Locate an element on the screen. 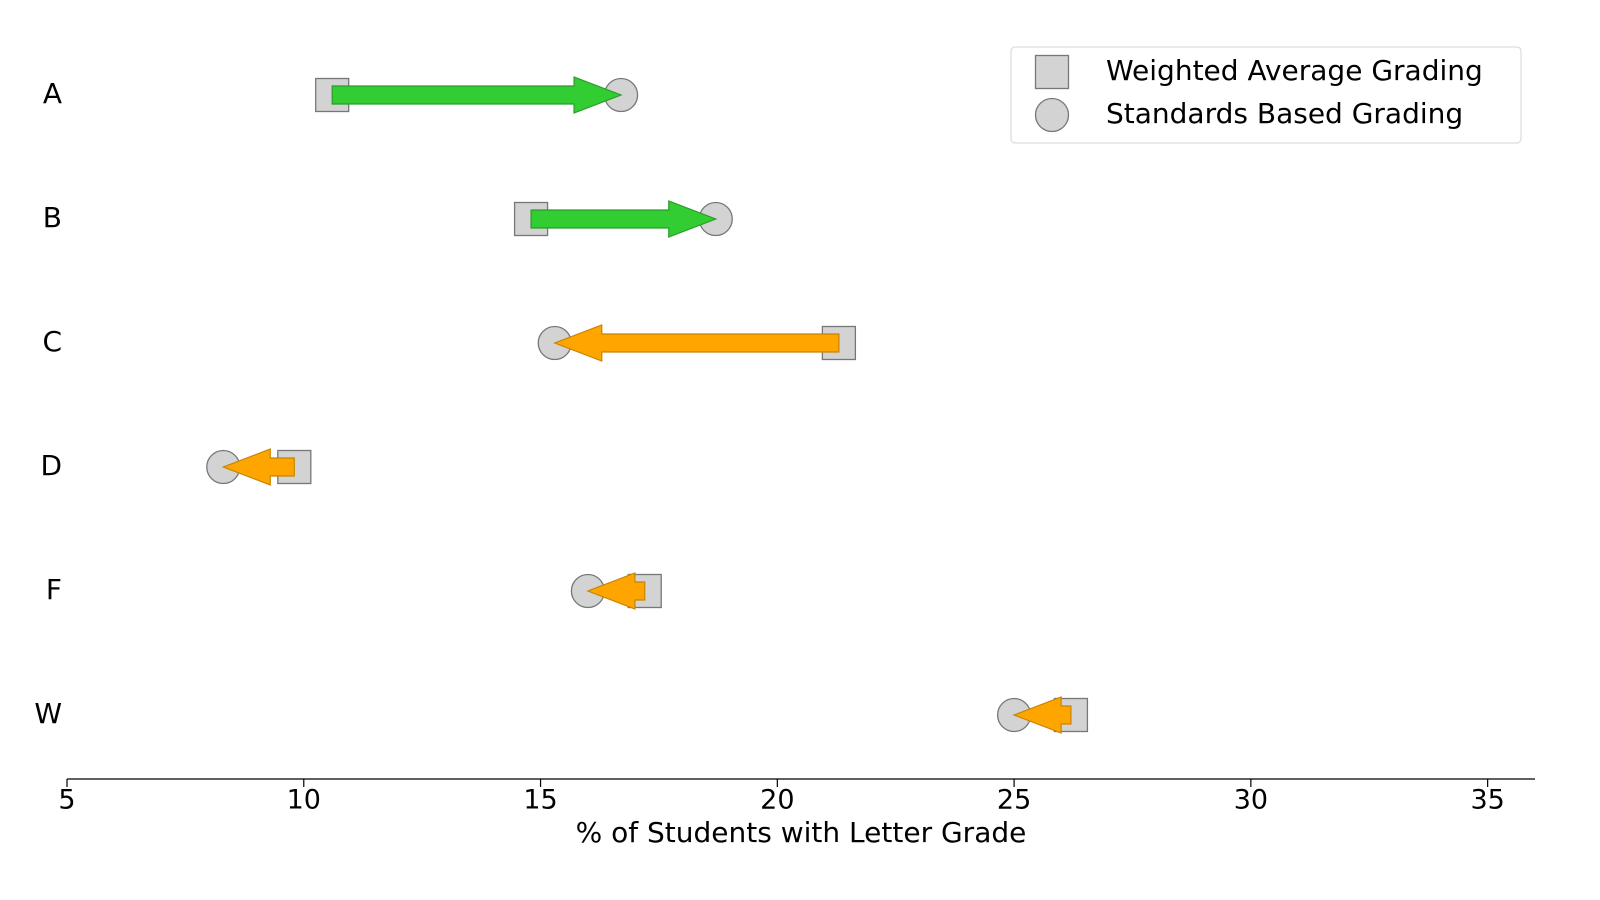 Image resolution: width=1600 pixels, height=900 pixels. x-tick-label: 35 is located at coordinates (1487, 800).